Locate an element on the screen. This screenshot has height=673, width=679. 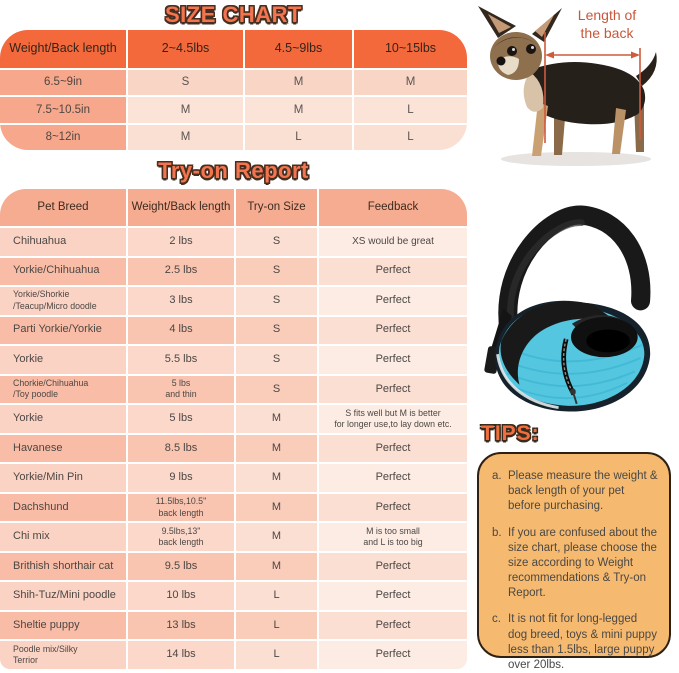
tryon-cell: 5 lbs and thin is located at coordinates (181, 389).